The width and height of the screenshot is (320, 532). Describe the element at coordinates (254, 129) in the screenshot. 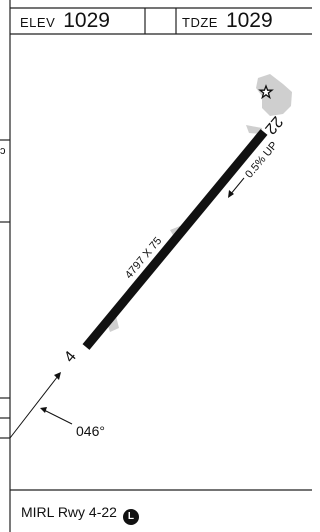

I see `taxiway-stub-upper` at that location.